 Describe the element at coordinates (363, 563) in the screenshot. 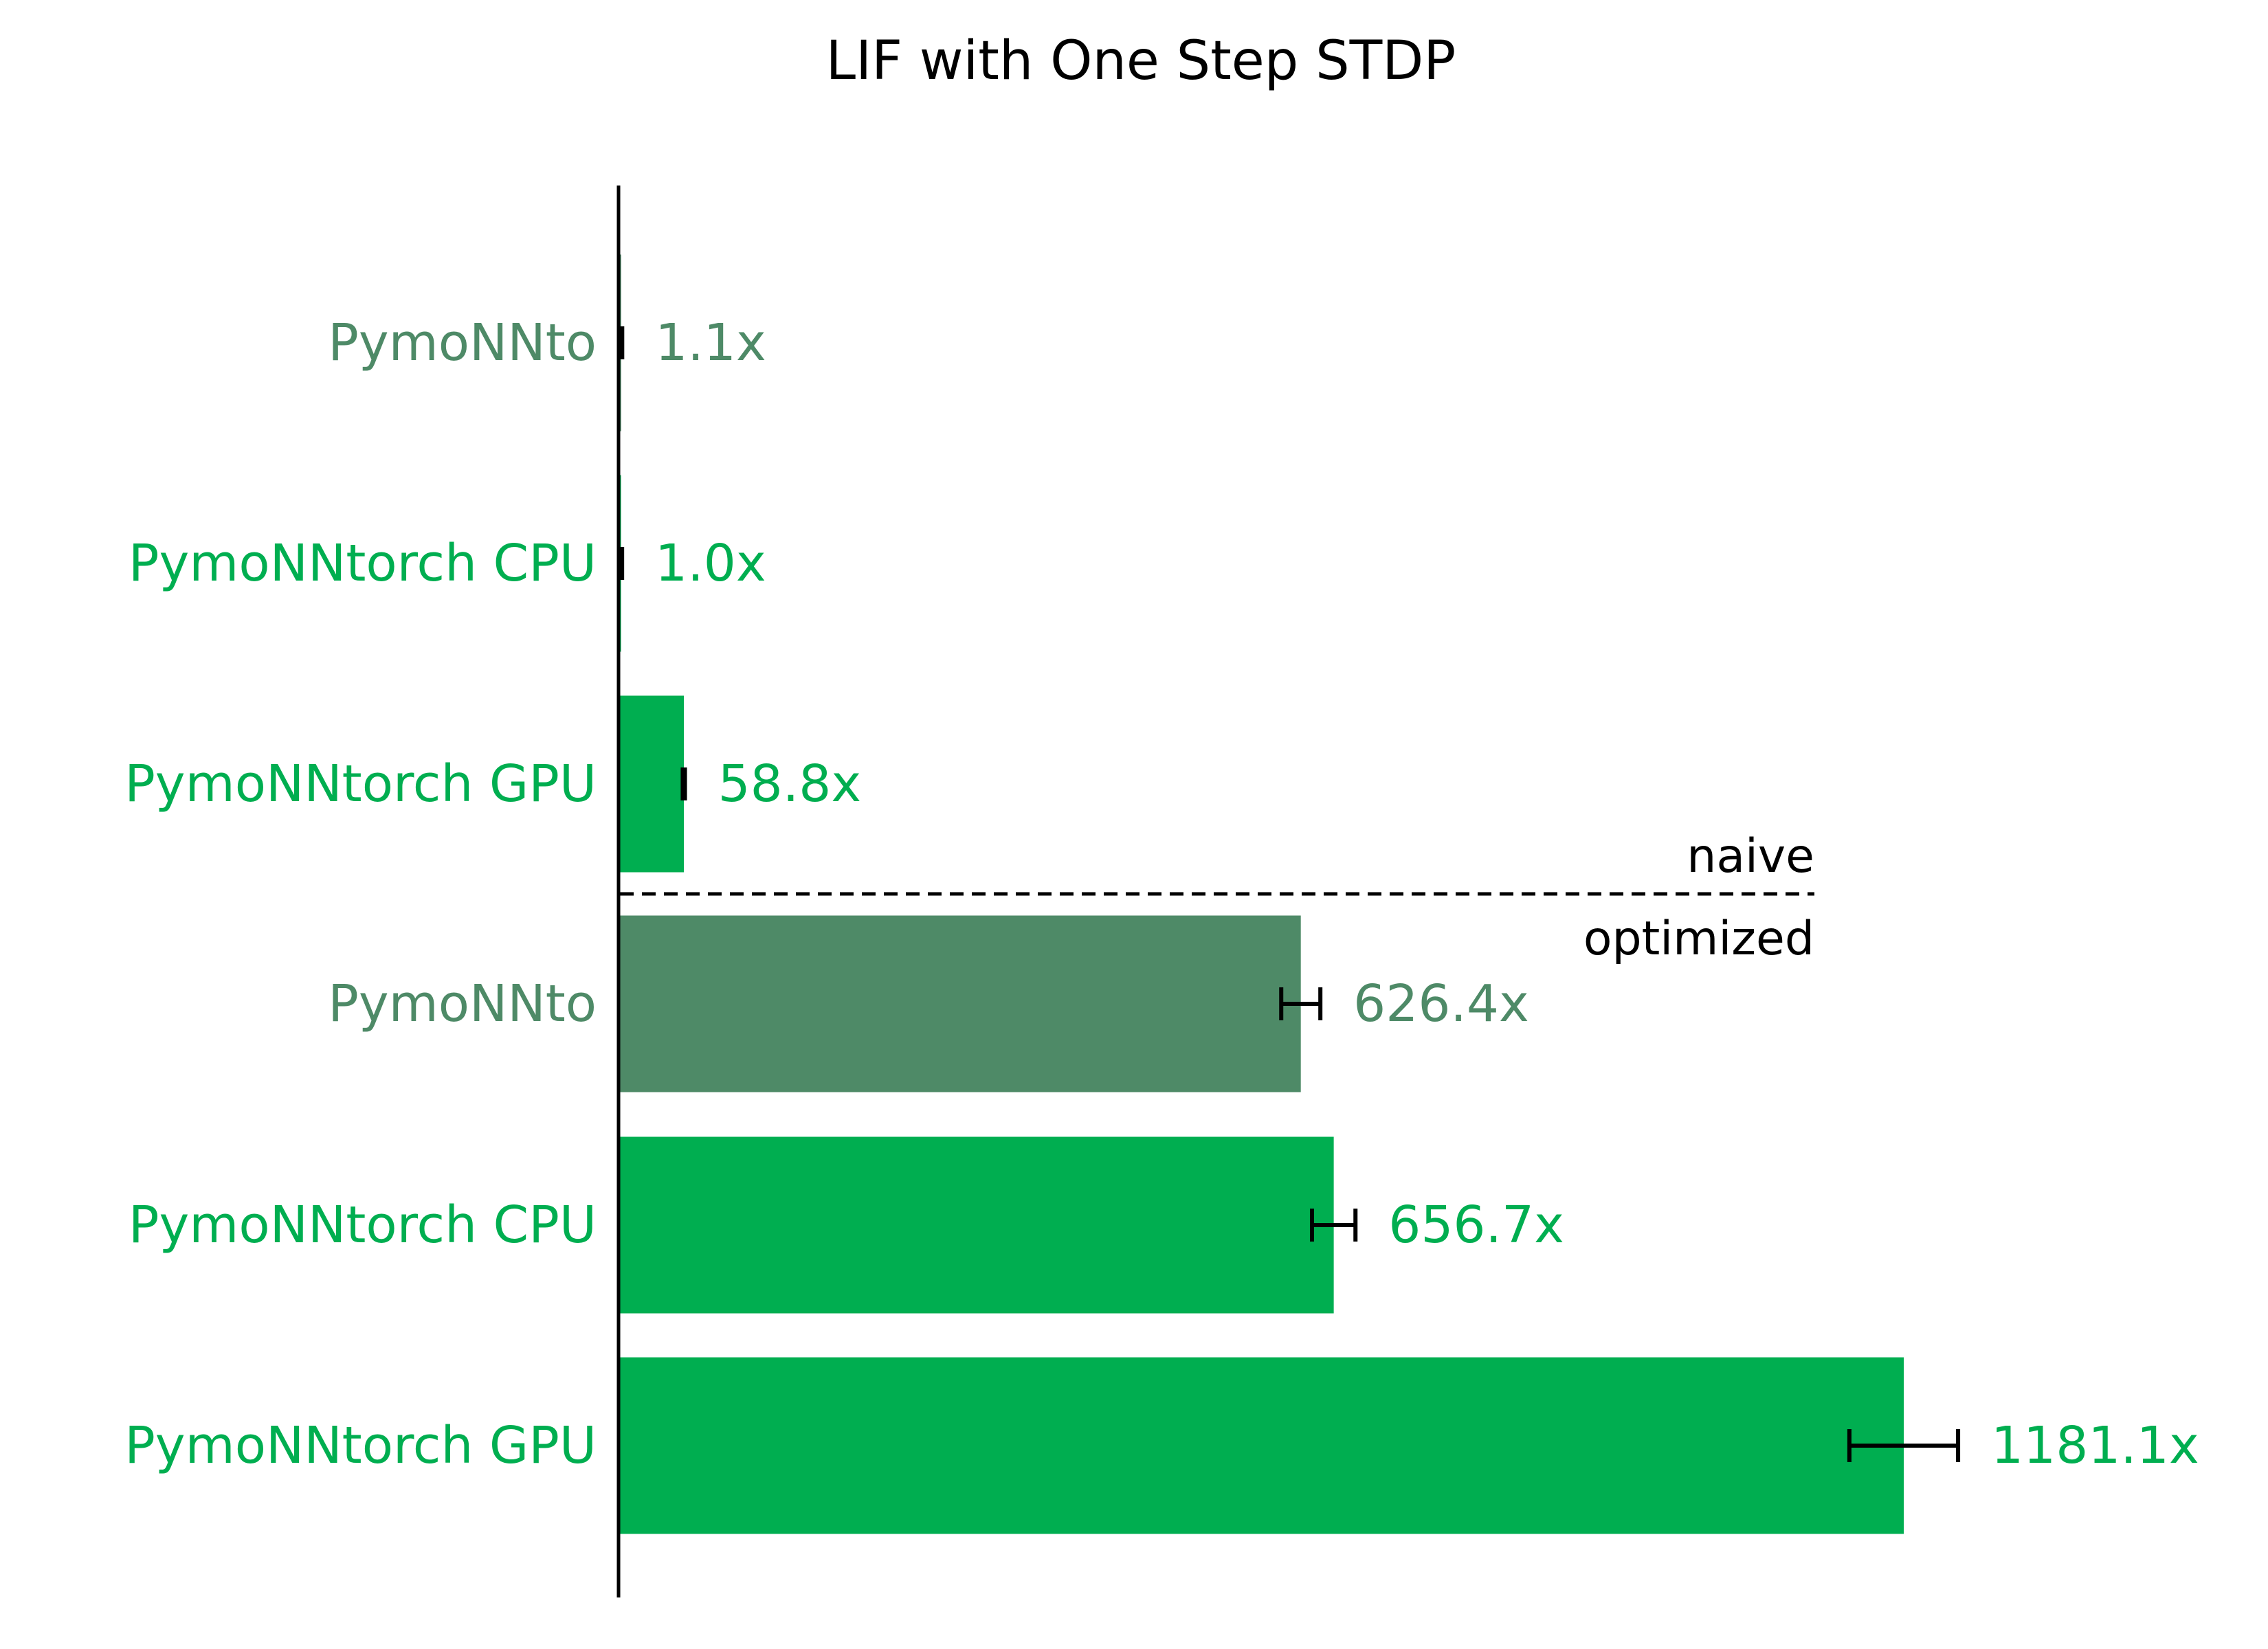

I see `category-label-1: PymoNNtorch CPU` at that location.